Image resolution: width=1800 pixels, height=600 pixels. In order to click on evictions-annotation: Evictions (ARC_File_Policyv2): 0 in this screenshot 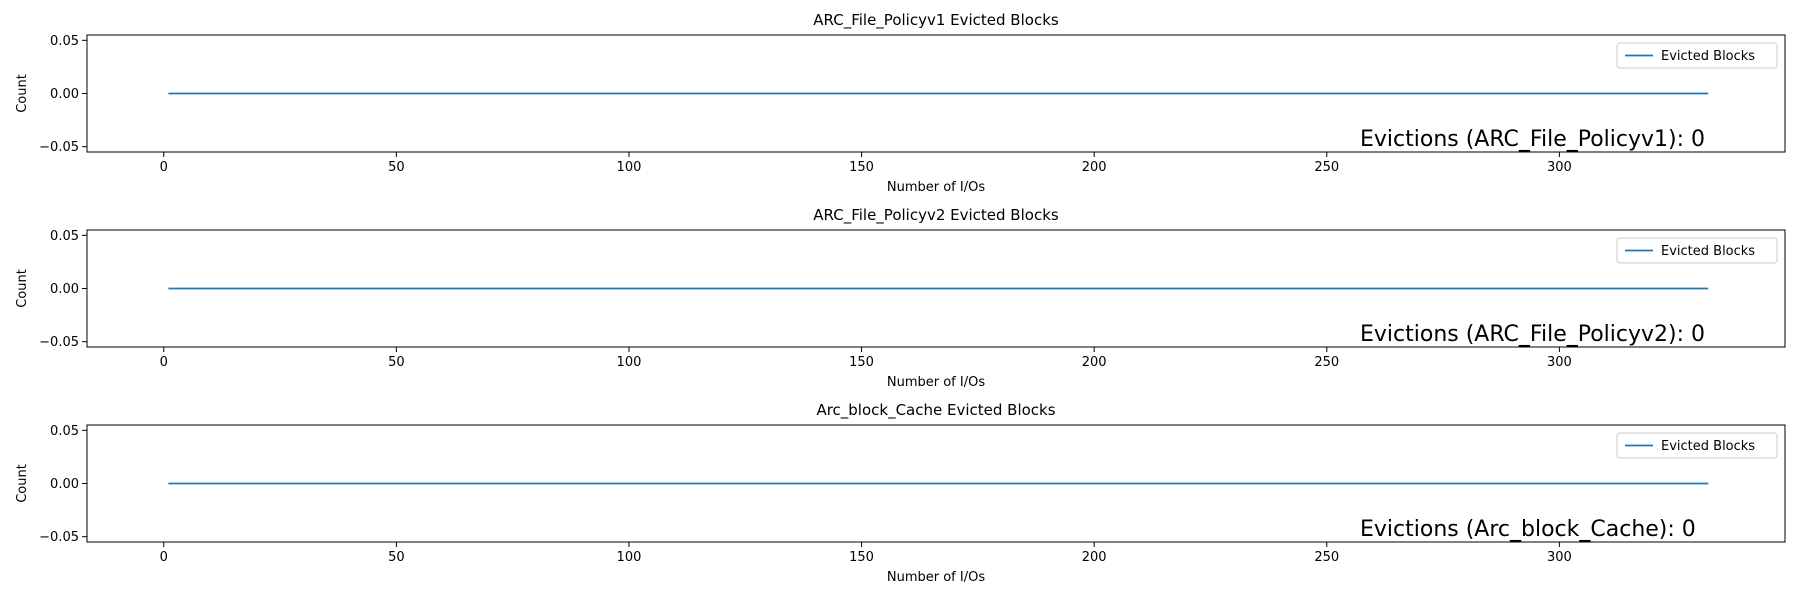, I will do `click(1532, 334)`.